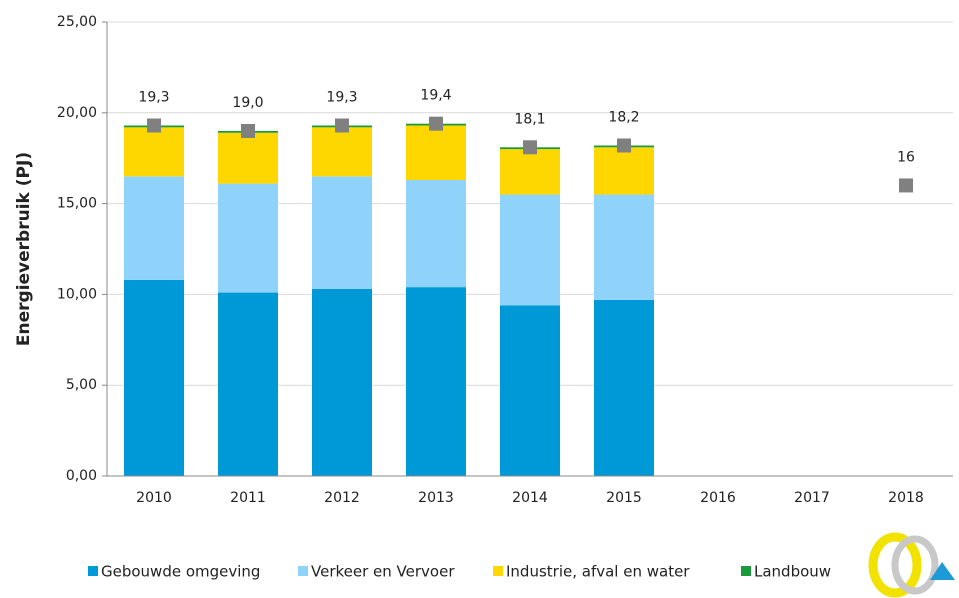 The image size is (959, 598). What do you see at coordinates (180, 572) in the screenshot?
I see `legend-label: Gebouwde omgeving` at bounding box center [180, 572].